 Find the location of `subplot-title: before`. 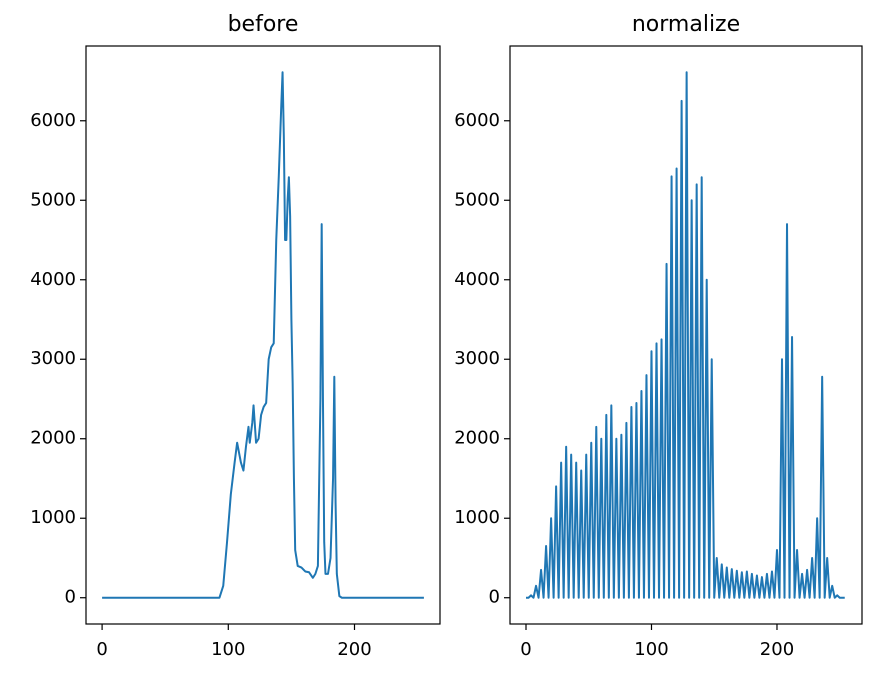

subplot-title: before is located at coordinates (263, 24).